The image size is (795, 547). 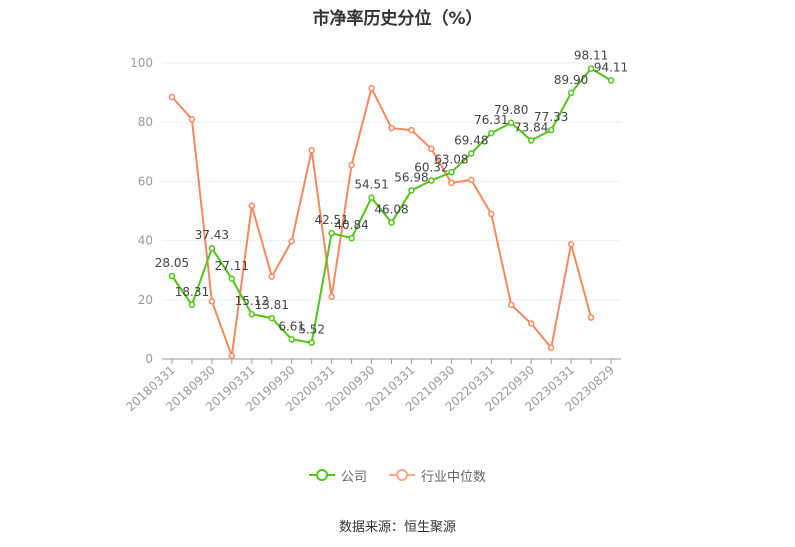 What do you see at coordinates (571, 80) in the screenshot?
I see `data-label: 89.90` at bounding box center [571, 80].